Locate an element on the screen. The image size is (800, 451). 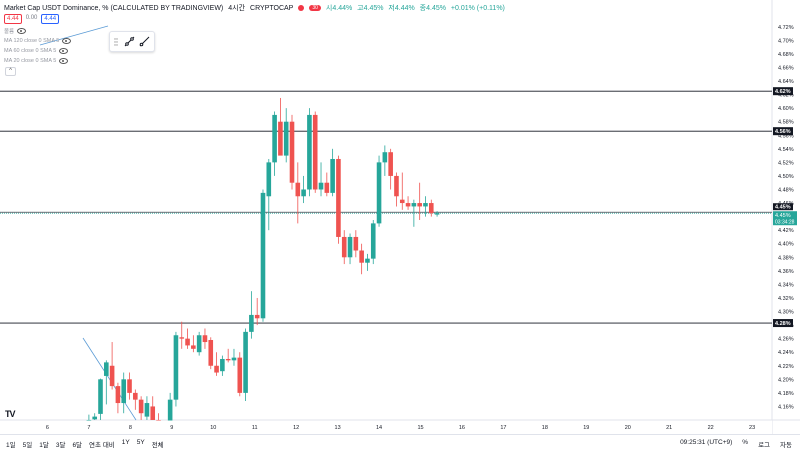
range-button: 1Y is located at coordinates (125, 442).